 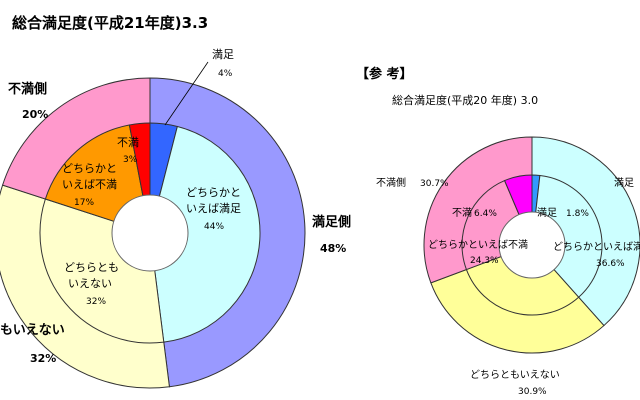 I want to click on chart2-inner-ring, so click(x=532, y=245).